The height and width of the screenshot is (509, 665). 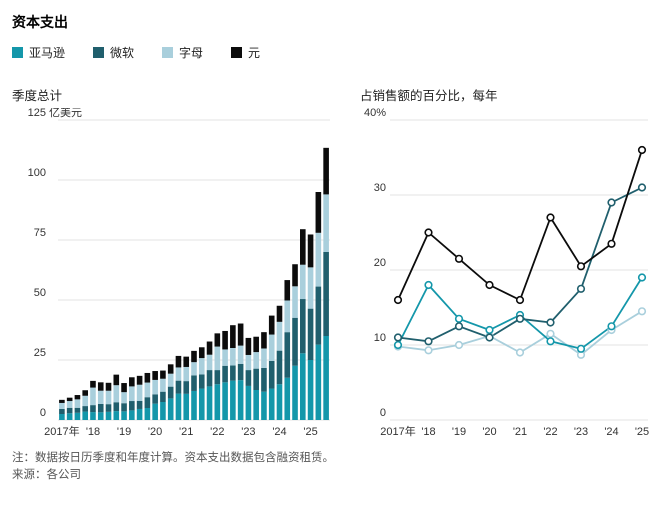 I want to click on svg-text: 40%, so click(x=375, y=113).